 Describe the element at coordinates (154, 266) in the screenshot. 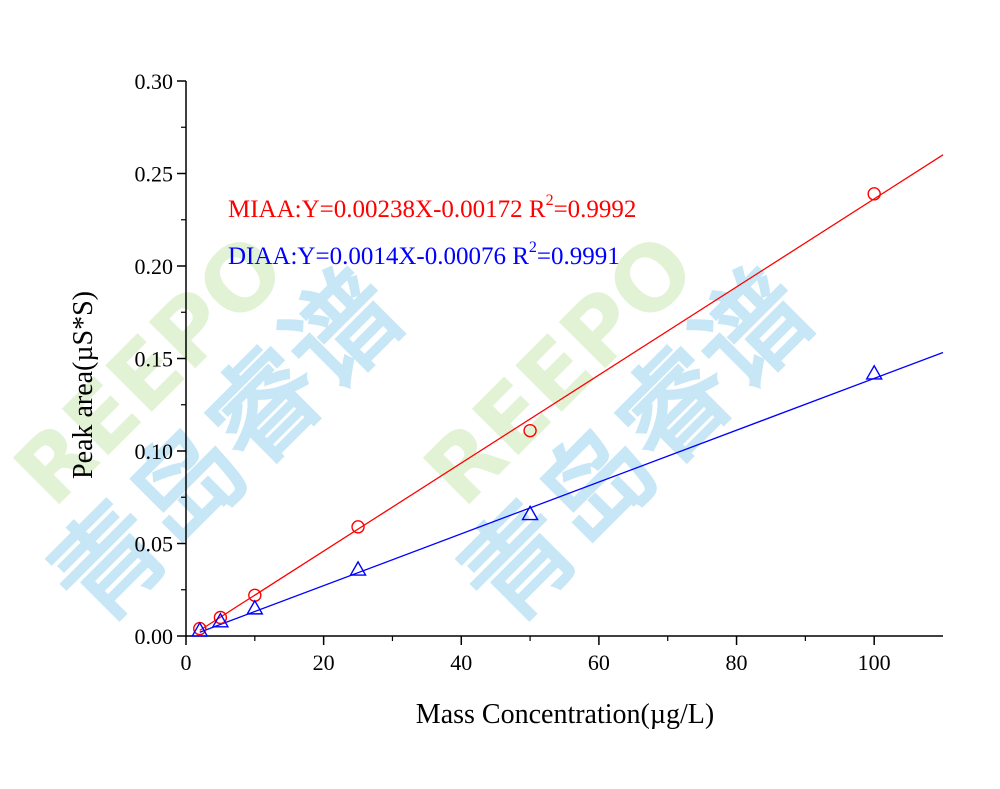

I see `y-tick-label: 0.20` at that location.